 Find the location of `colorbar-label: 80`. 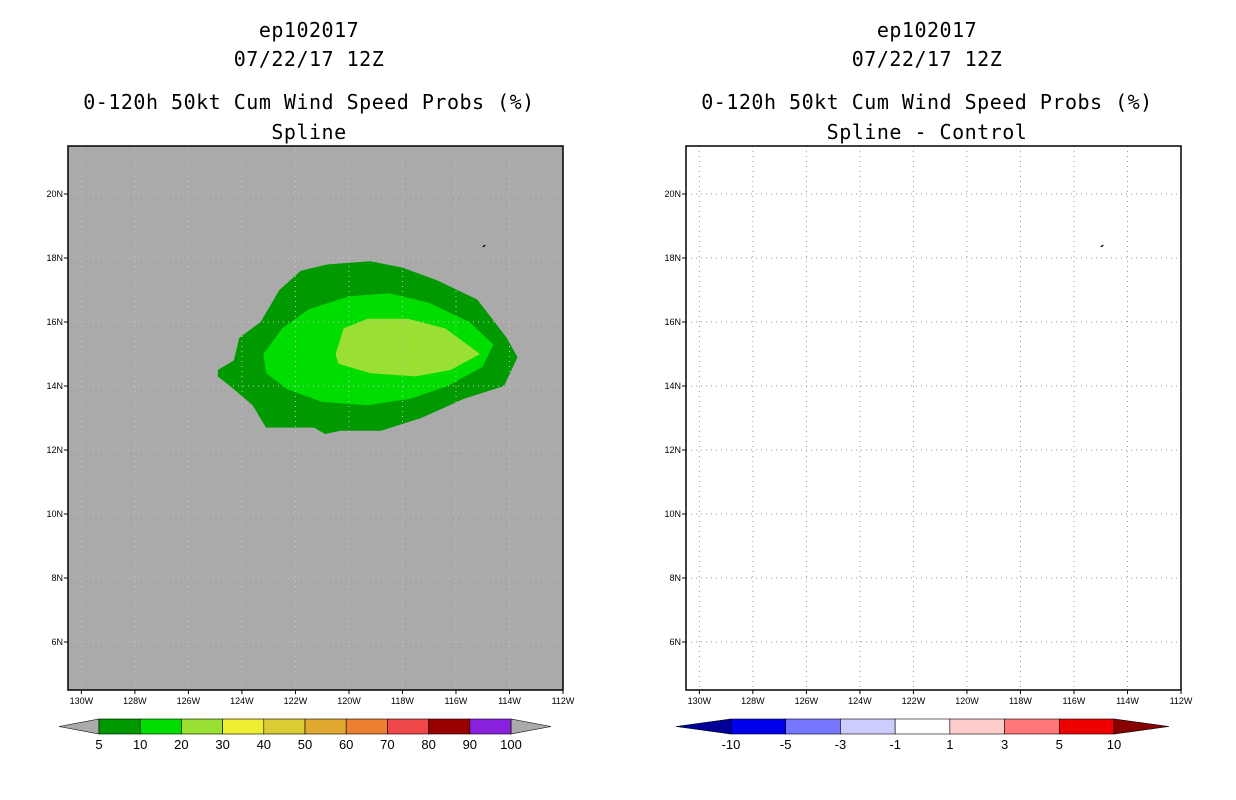

colorbar-label: 80 is located at coordinates (428, 744).